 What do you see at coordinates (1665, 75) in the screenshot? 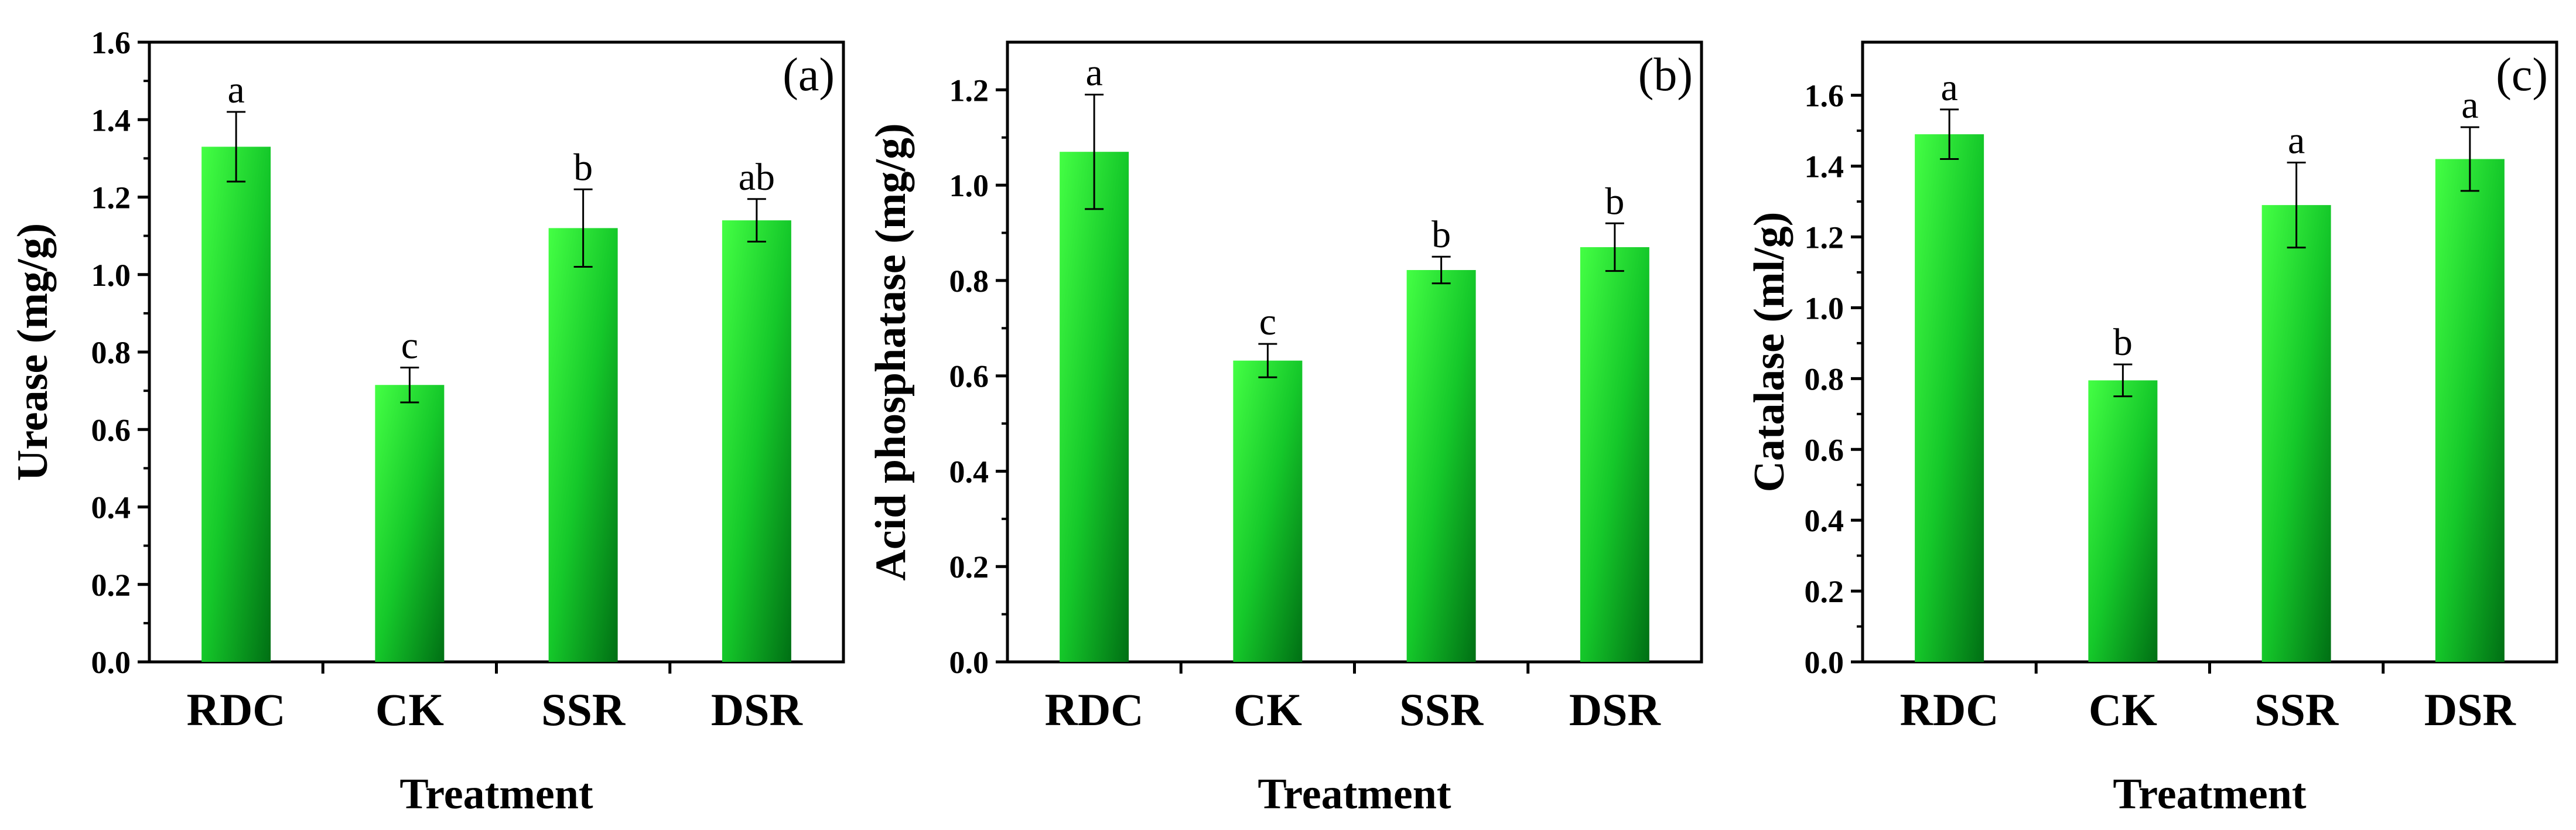
I see `panel-label: (b)` at bounding box center [1665, 75].